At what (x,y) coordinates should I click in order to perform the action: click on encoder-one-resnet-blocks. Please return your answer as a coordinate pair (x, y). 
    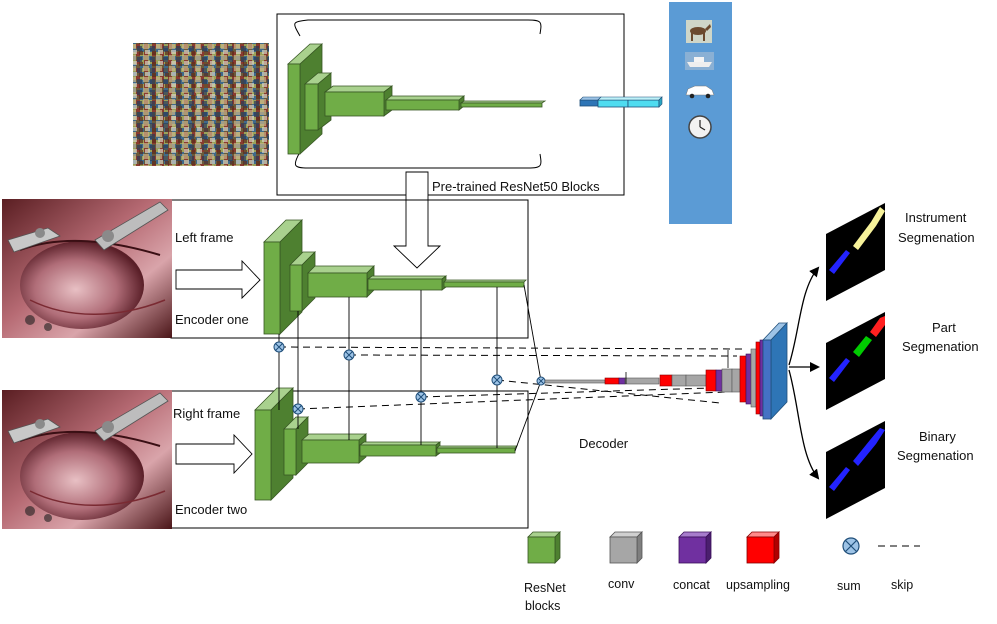
    Looking at the image, I should click on (395, 277).